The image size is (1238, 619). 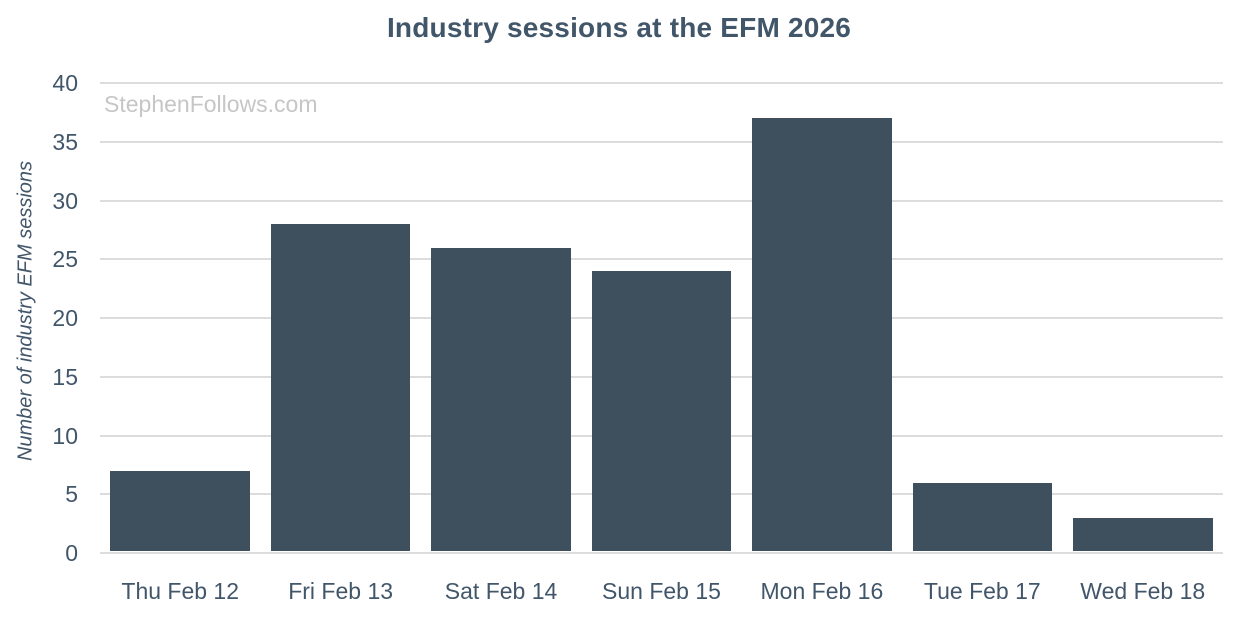 I want to click on y-tick-label: 5, so click(x=71, y=494).